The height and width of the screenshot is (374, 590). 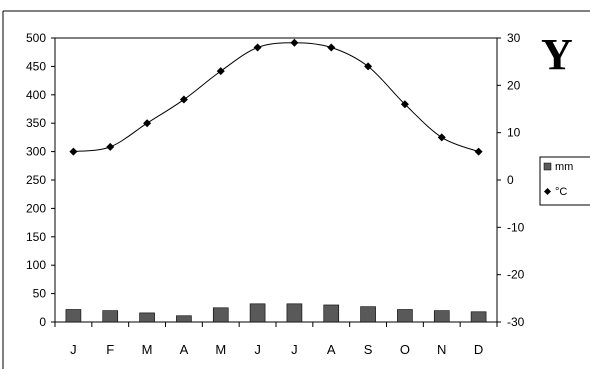 I want to click on x-tick-label: D, so click(x=478, y=349).